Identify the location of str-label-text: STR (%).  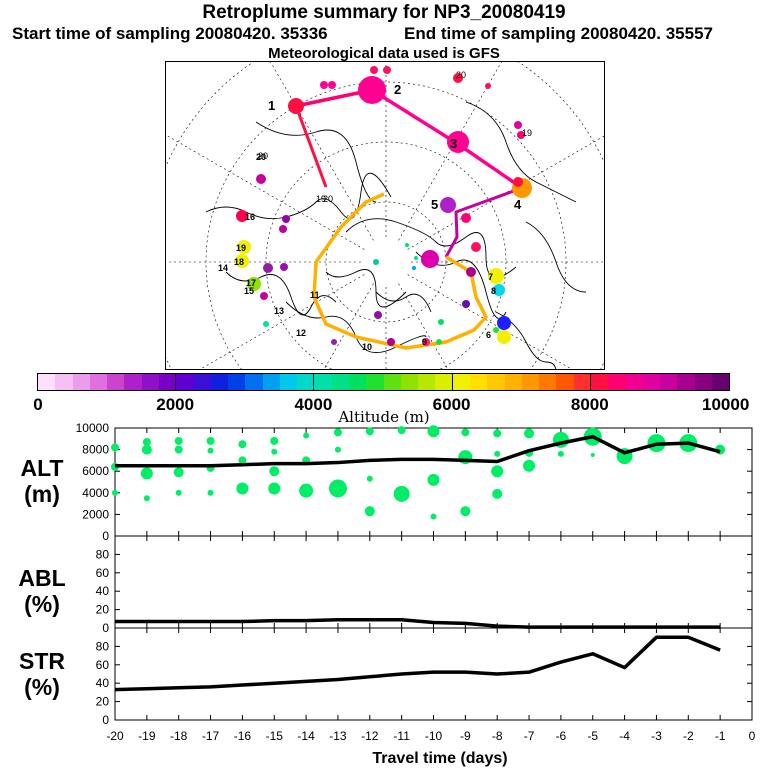
(42, 674).